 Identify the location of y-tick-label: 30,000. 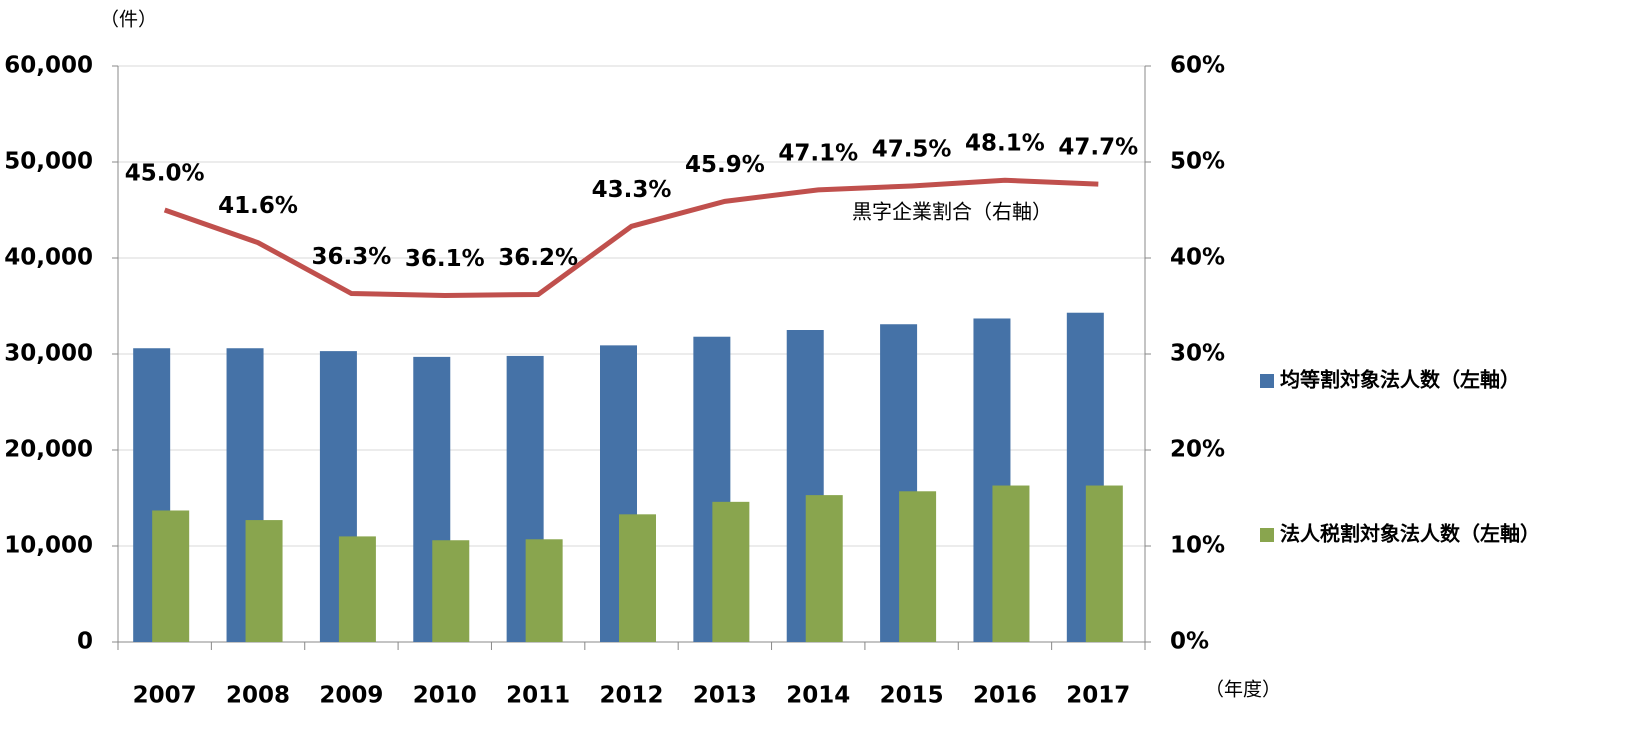
(48, 354).